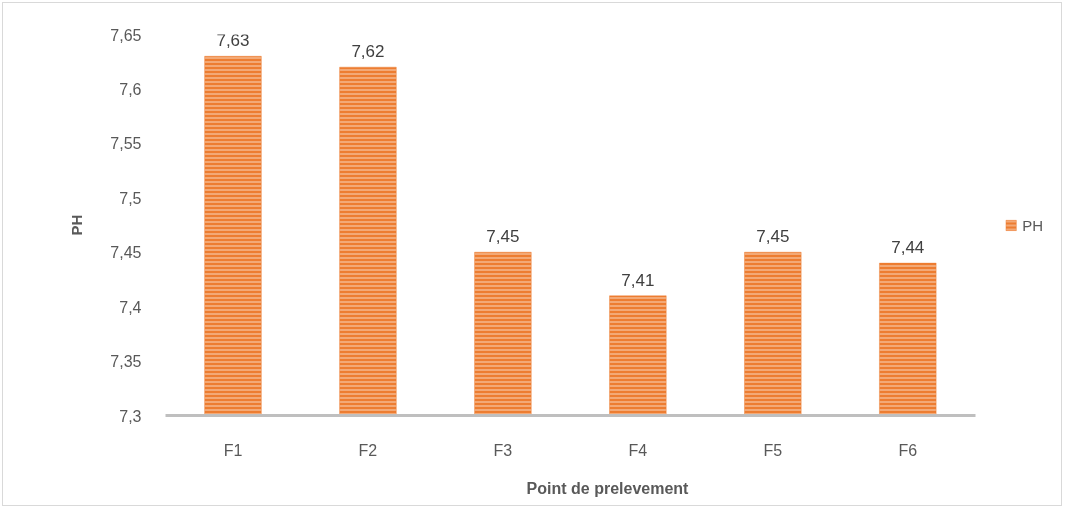 This screenshot has width=1066, height=512. Describe the element at coordinates (126, 144) in the screenshot. I see `y-tick-label: 7,55` at that location.